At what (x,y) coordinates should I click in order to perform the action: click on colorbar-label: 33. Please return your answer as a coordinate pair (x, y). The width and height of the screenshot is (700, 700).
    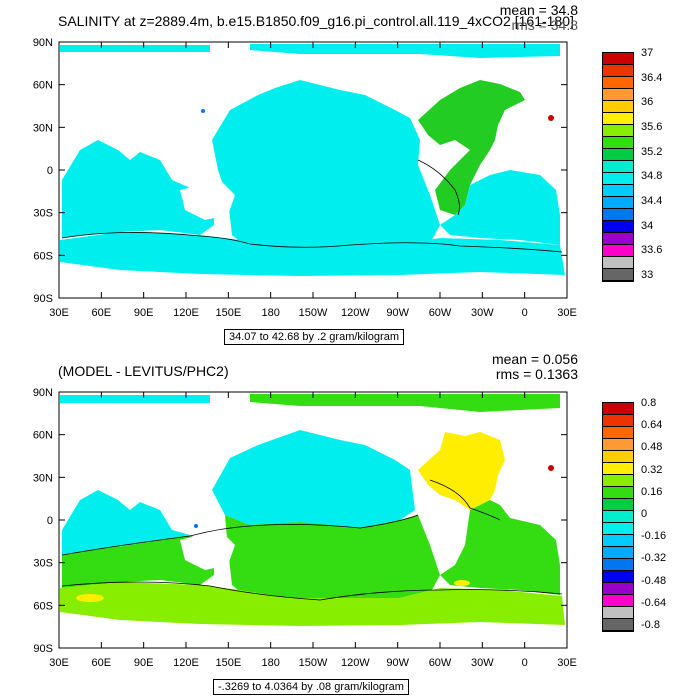
    Looking at the image, I should click on (647, 275).